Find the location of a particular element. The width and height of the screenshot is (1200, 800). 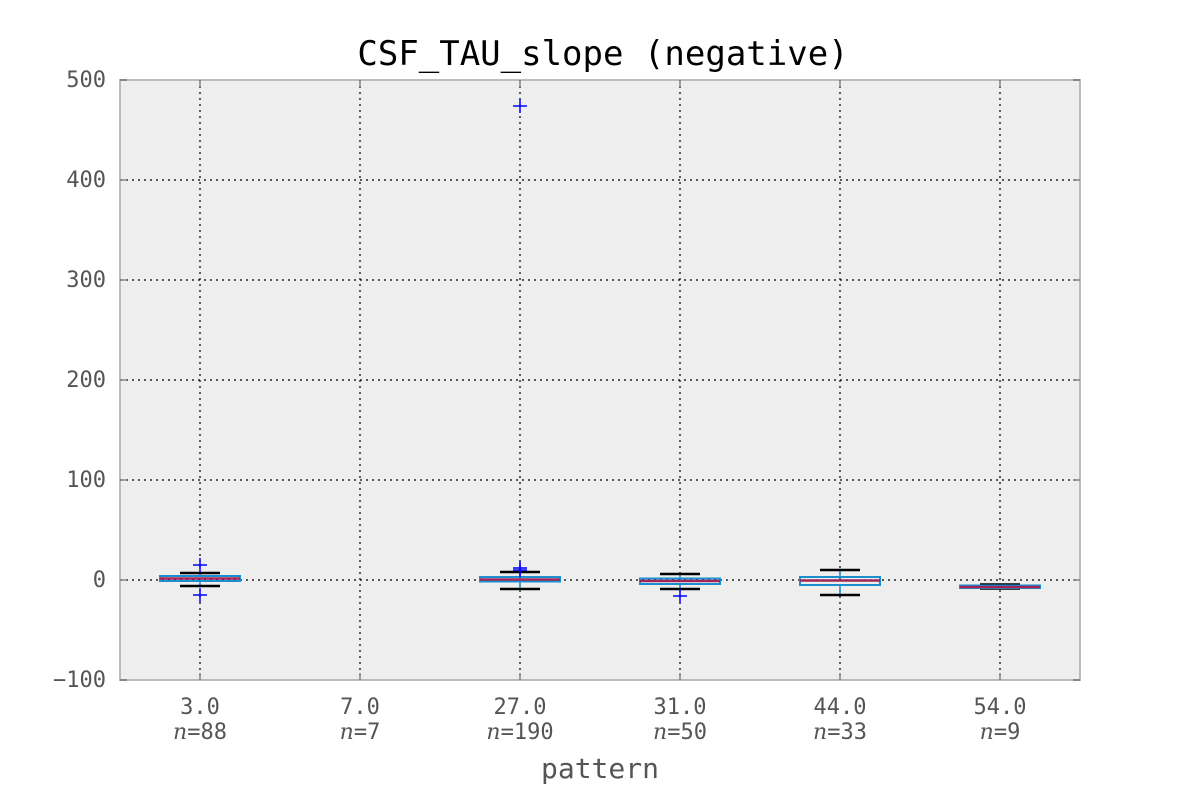

x-tick-label: 54.0 is located at coordinates (1000, 707).